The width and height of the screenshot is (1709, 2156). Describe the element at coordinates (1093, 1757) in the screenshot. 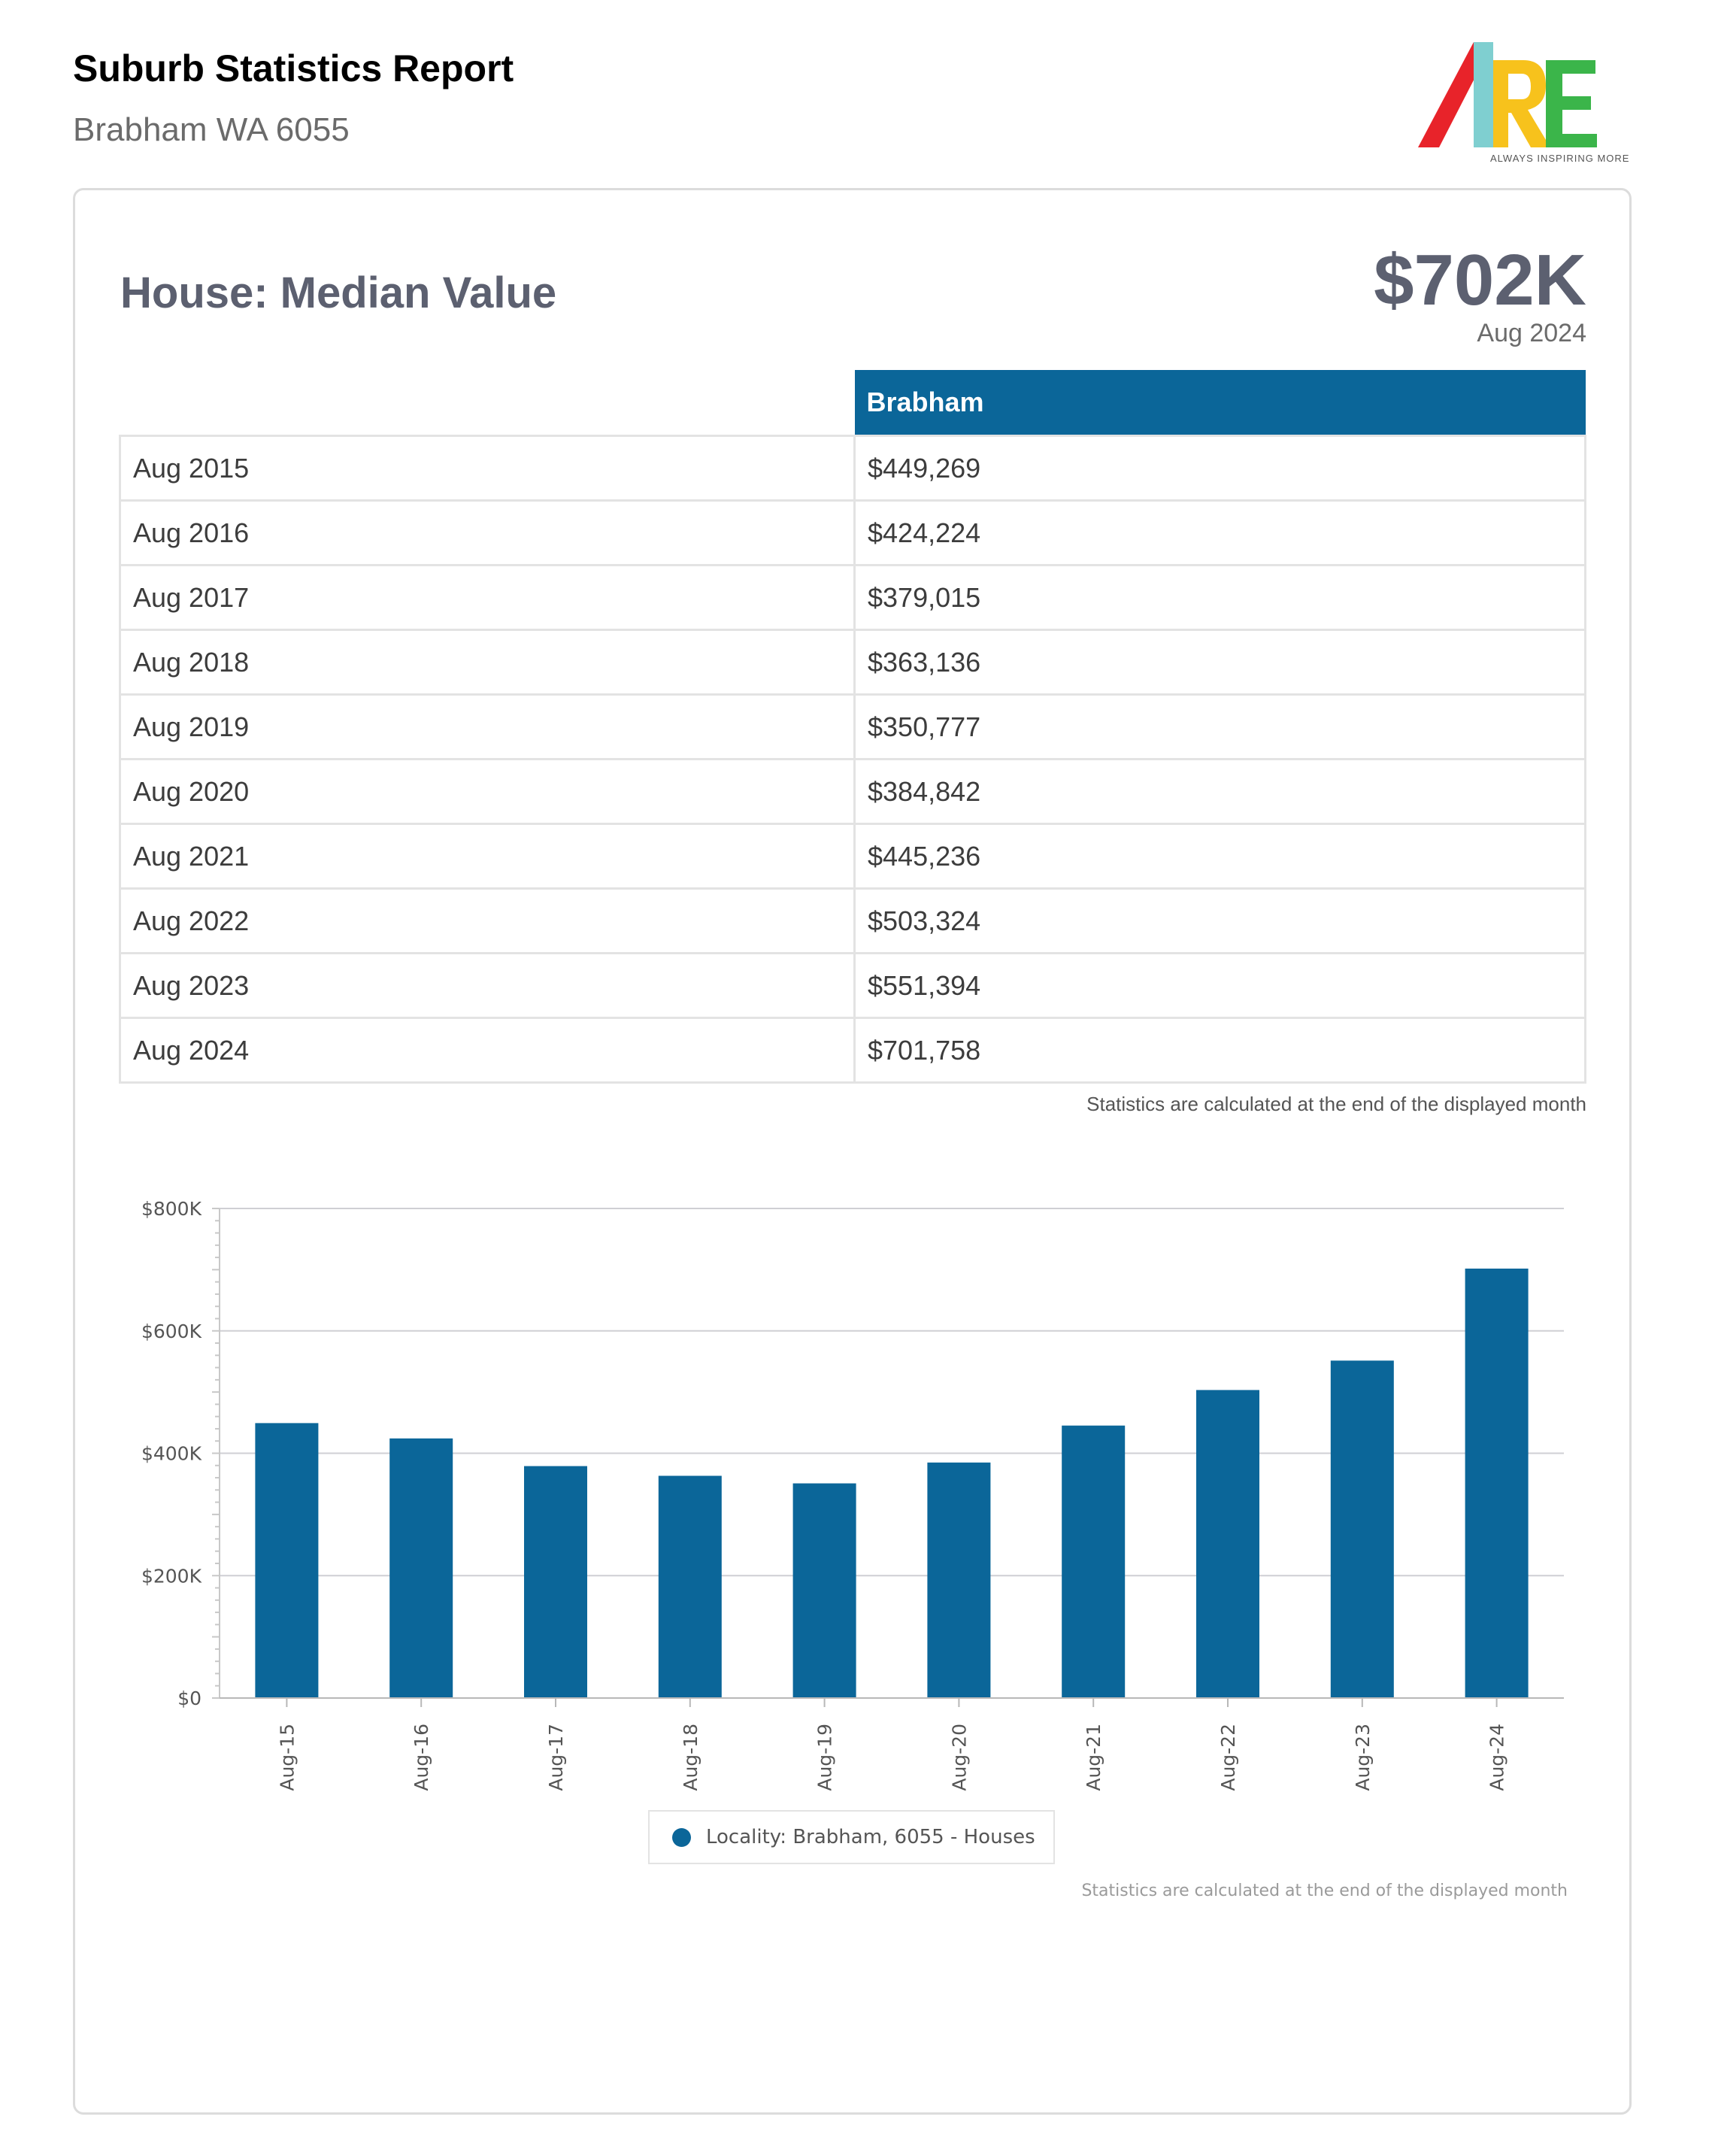

I see `x-tick-label: Aug-21` at that location.